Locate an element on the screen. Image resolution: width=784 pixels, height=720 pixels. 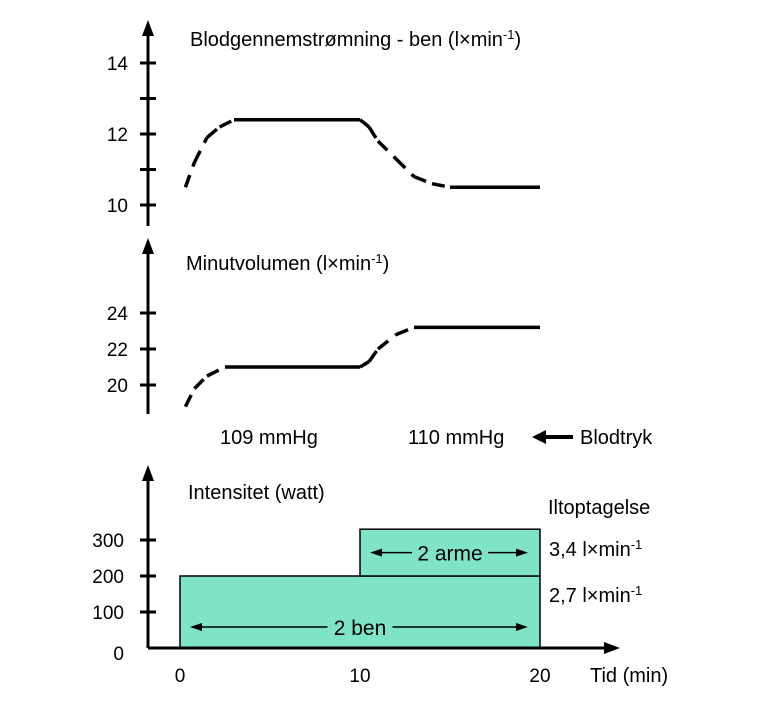
co-tick-label: 20 is located at coordinates (117, 386).